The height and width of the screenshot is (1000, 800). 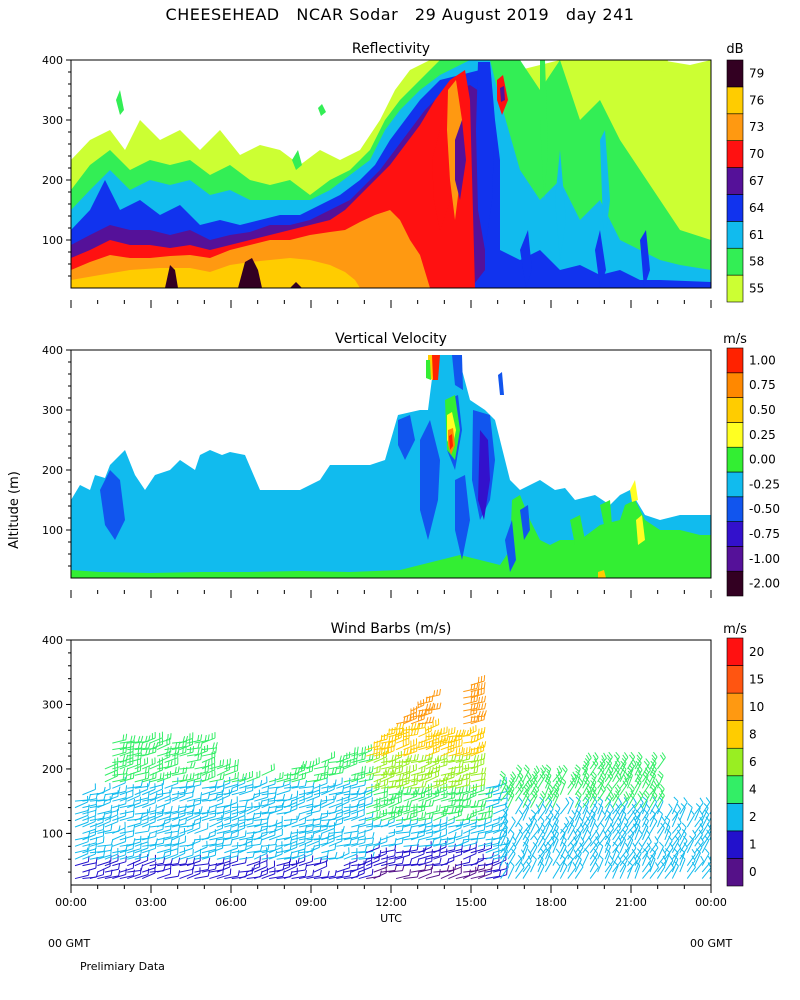 I want to click on colorbar-label: 10, so click(x=756, y=707).